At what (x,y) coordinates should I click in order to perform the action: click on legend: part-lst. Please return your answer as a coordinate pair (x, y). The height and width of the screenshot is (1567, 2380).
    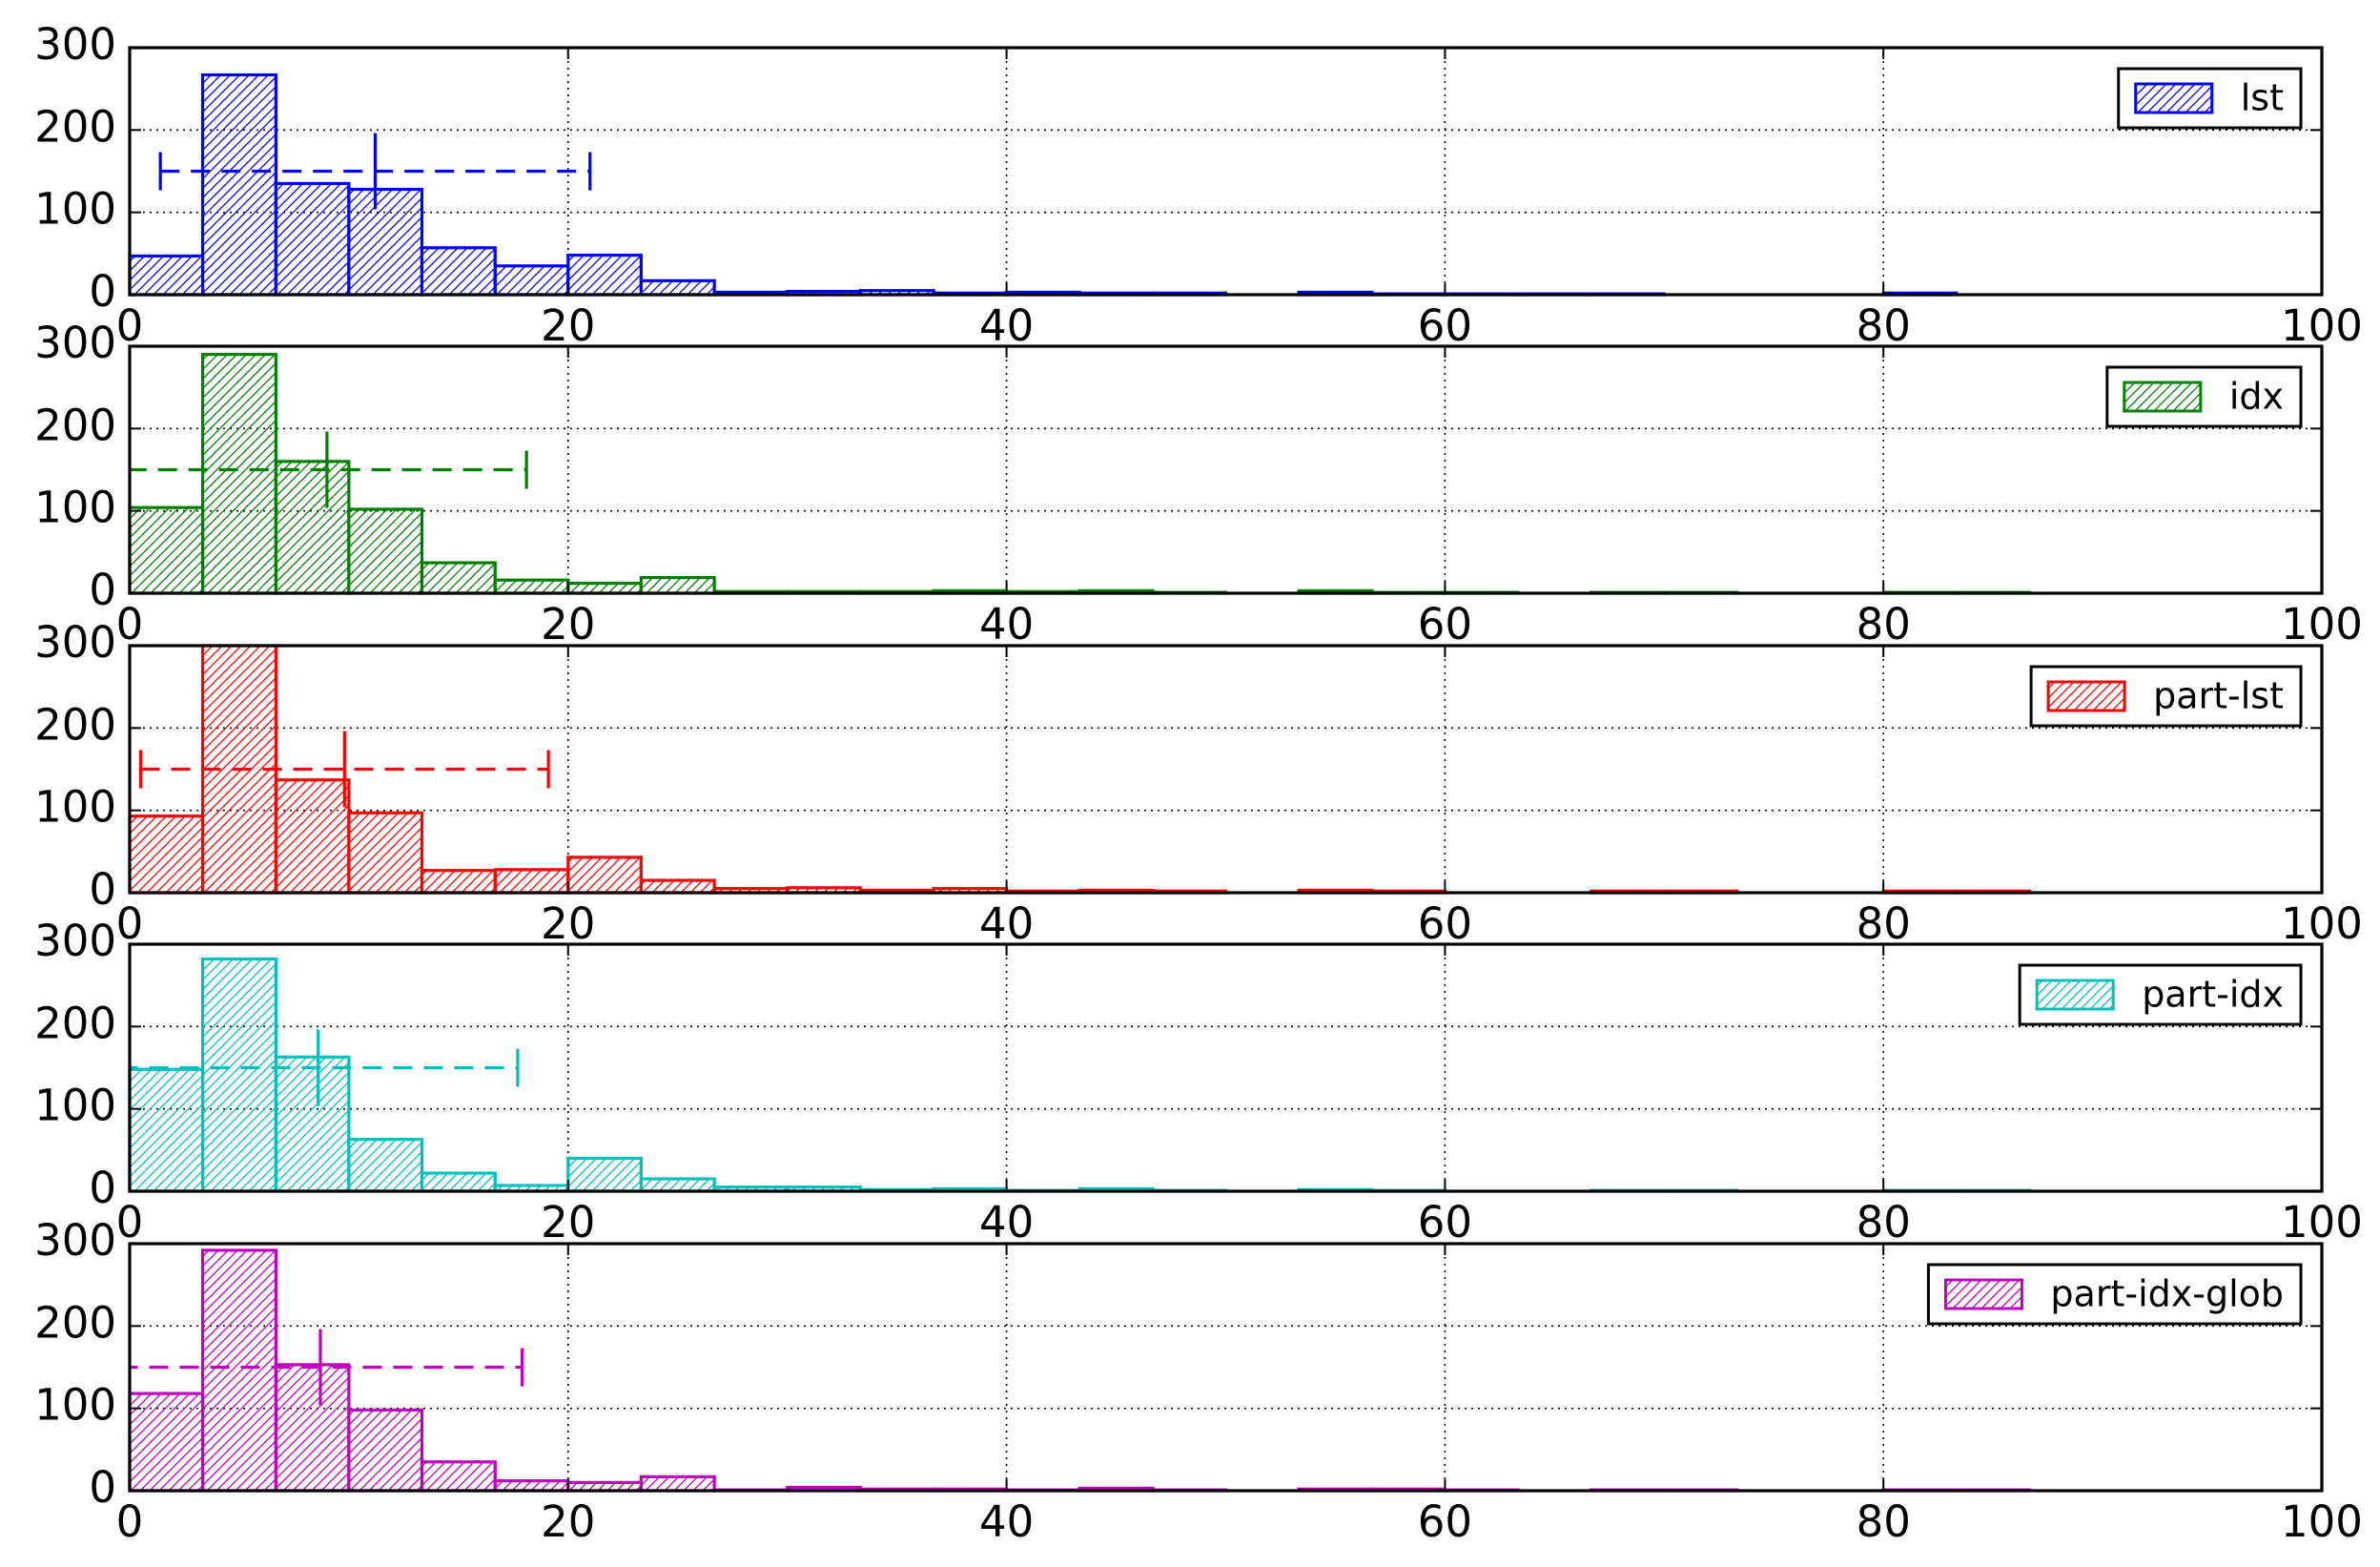
    Looking at the image, I should click on (2166, 697).